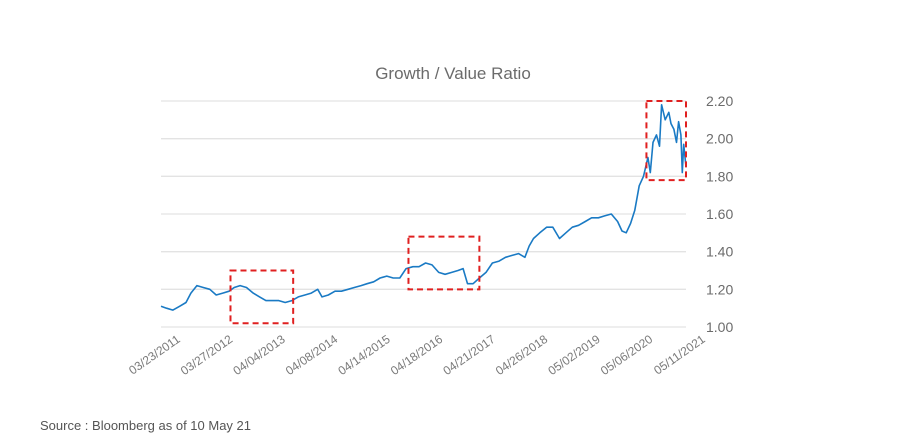  I want to click on y-tick-label: 1.20, so click(719, 289).